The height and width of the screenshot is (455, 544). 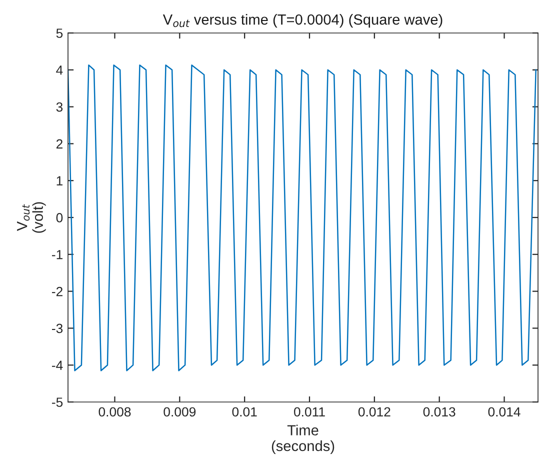 What do you see at coordinates (374, 412) in the screenshot?
I see `x-tick-label: 0.012` at bounding box center [374, 412].